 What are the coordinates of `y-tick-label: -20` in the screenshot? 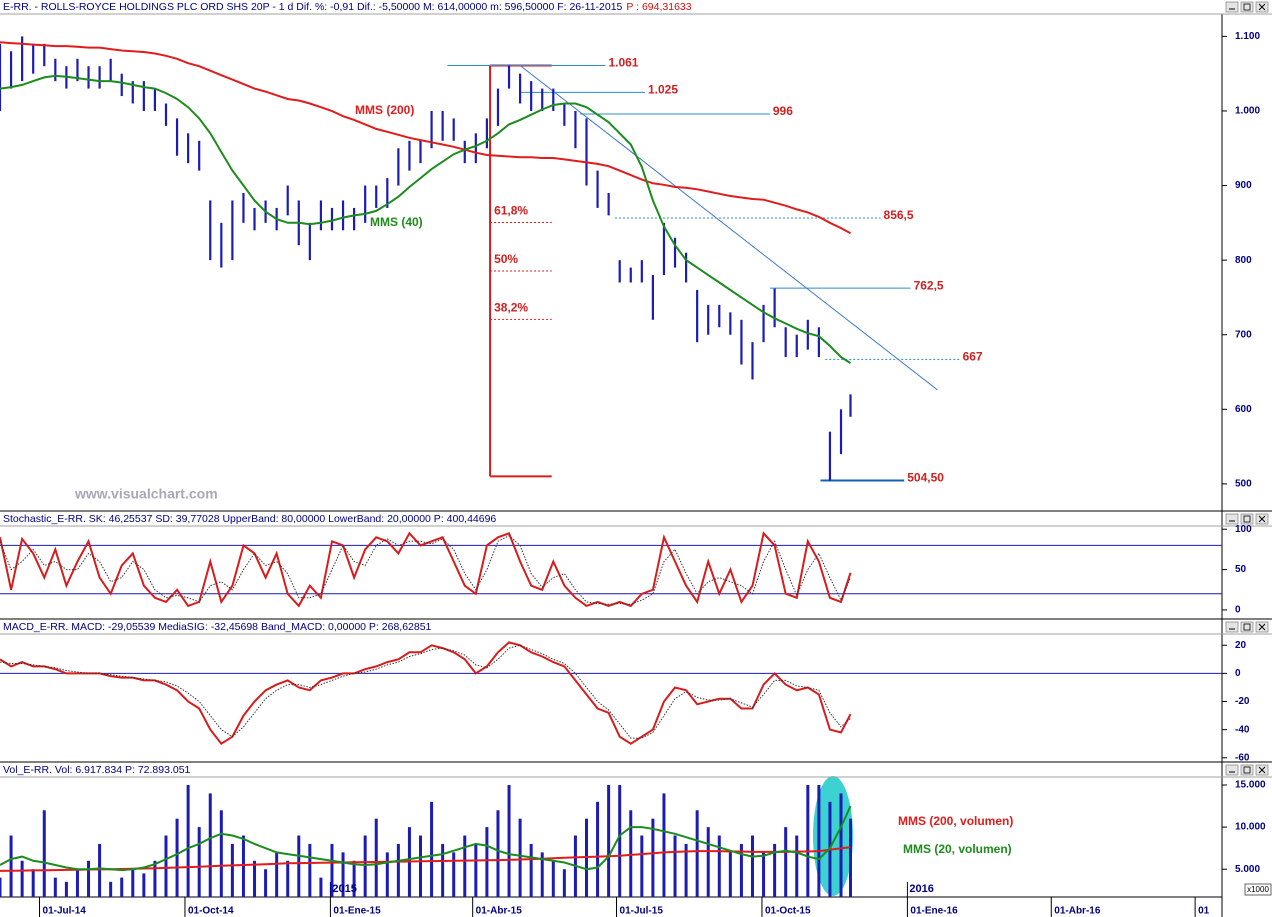 It's located at (1242, 701).